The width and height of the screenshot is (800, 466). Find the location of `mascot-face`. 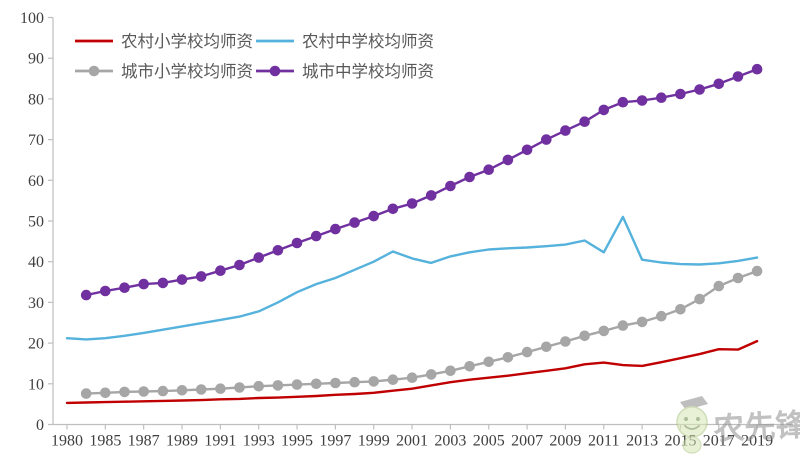

mascot-face is located at coordinates (692, 422).